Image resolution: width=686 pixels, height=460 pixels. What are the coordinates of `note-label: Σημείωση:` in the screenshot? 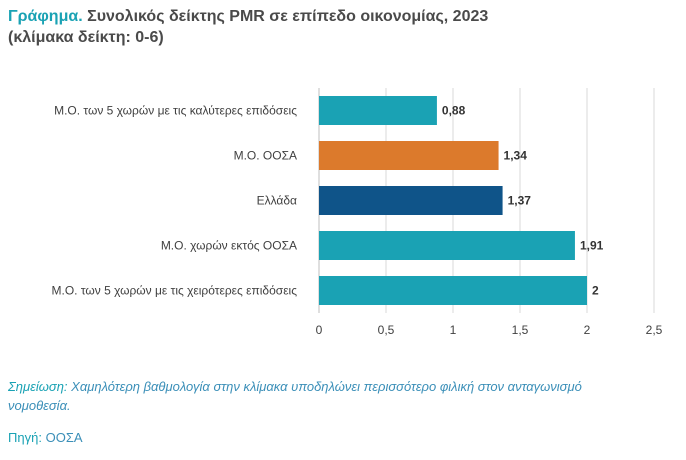 It's located at (38, 386).